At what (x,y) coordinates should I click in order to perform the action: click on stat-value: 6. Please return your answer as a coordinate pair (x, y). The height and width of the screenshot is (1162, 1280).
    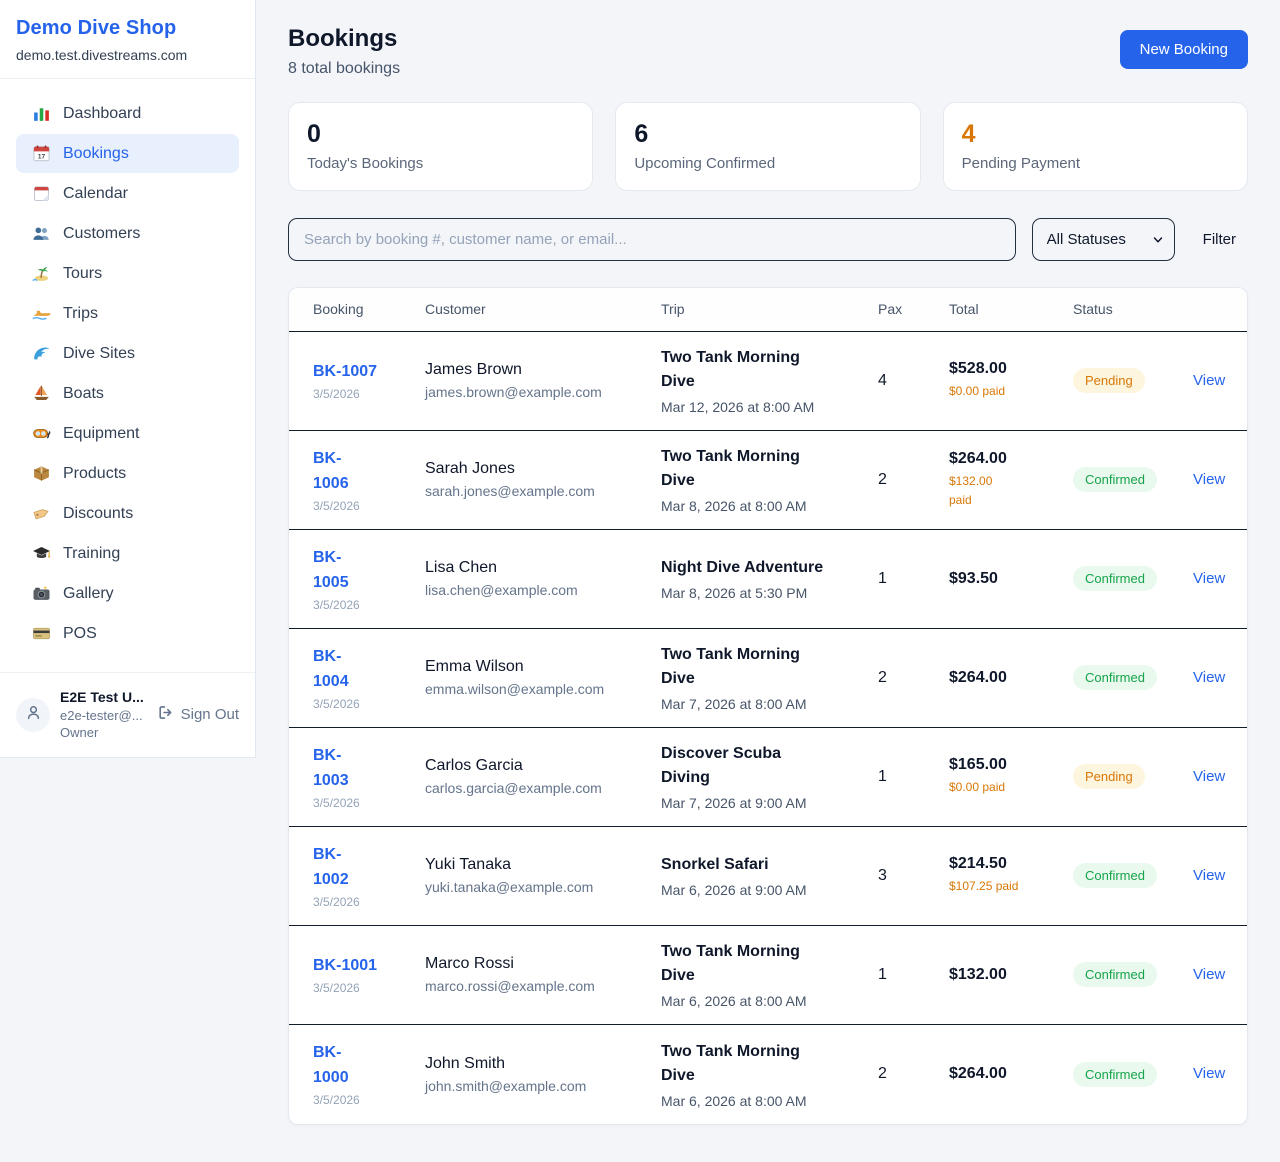
    Looking at the image, I should click on (641, 134).